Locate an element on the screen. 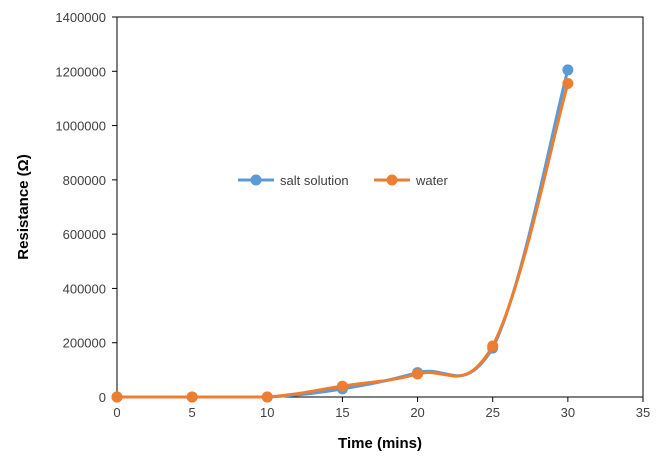 Image resolution: width=661 pixels, height=457 pixels. y-axis-title: Resistance (Ω) is located at coordinates (23, 206).